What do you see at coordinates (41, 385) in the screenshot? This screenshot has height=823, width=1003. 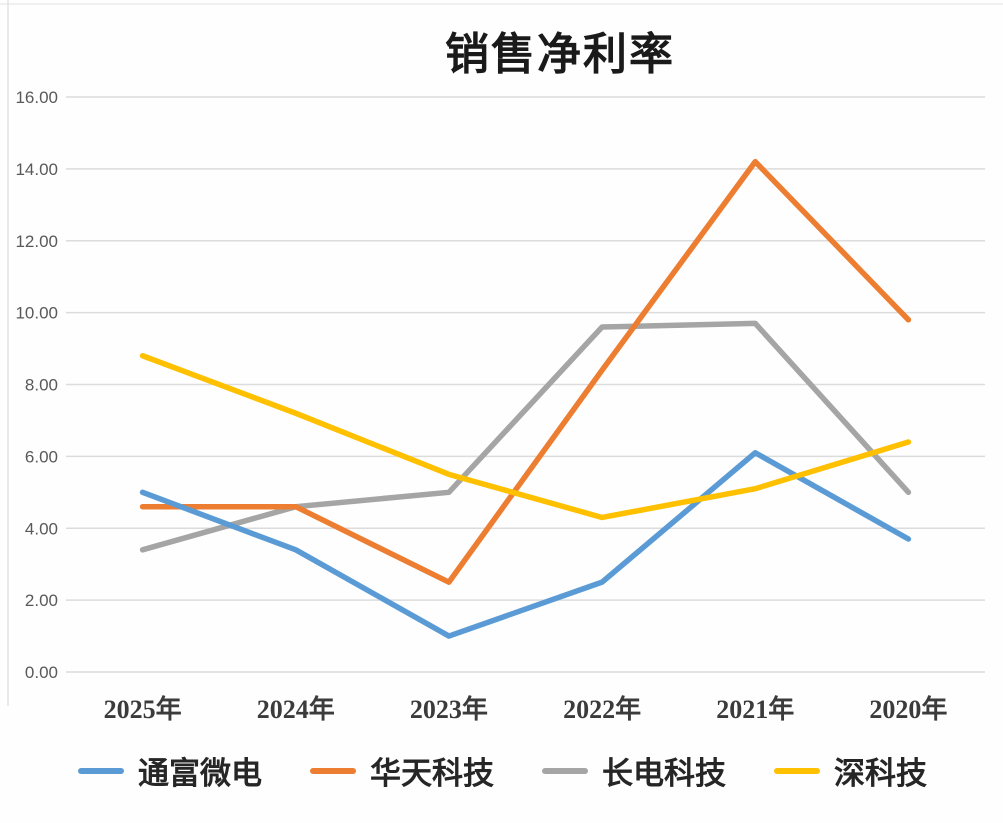 I see `y-axis-tick-label: 8.00` at bounding box center [41, 385].